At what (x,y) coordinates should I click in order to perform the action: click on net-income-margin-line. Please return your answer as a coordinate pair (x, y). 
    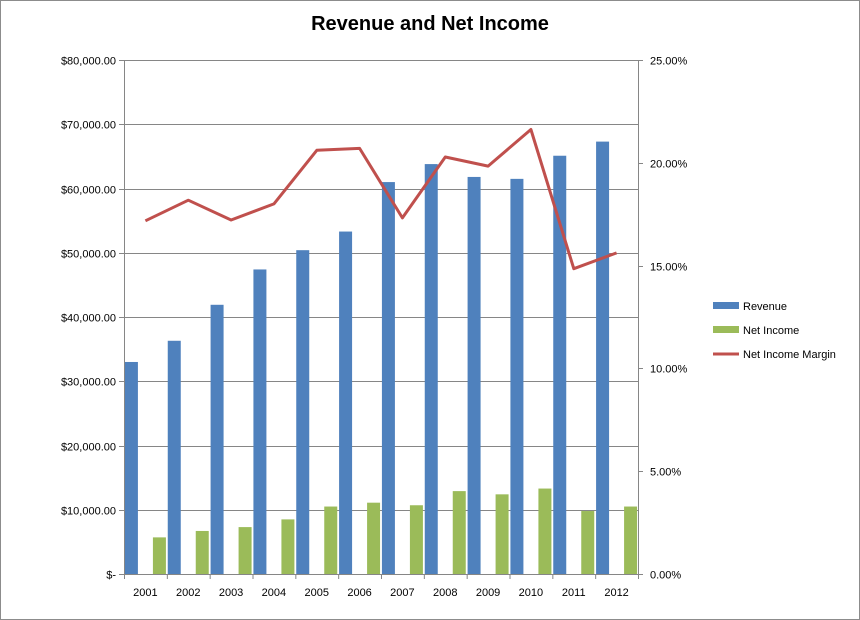
    Looking at the image, I should click on (381, 199).